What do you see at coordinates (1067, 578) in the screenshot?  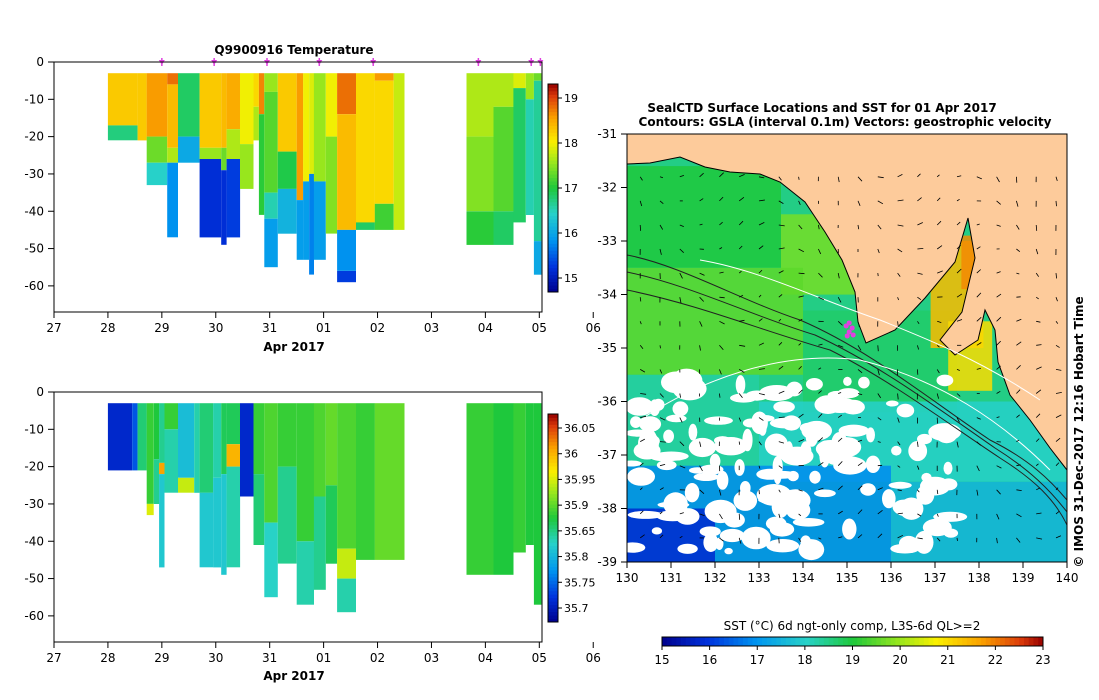 I see `lon-tick-label: 140` at bounding box center [1067, 578].